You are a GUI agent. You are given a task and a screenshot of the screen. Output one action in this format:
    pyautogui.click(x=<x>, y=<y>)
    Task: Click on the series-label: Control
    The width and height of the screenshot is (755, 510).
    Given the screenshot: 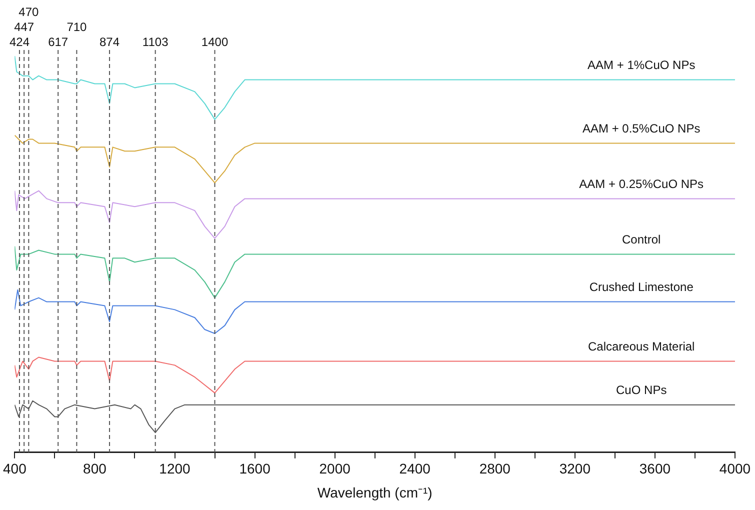 What is the action you would take?
    pyautogui.click(x=641, y=239)
    